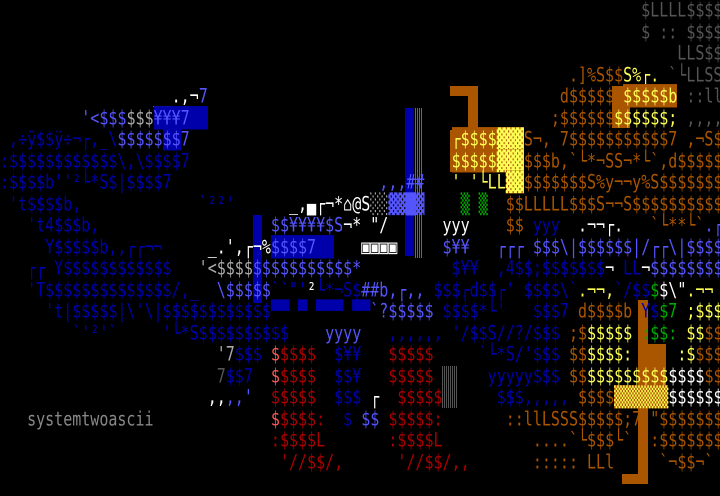 The width and height of the screenshot is (720, 496). What do you see at coordinates (478, 203) in the screenshot?
I see `ascii-segment: ▒` at bounding box center [478, 203].